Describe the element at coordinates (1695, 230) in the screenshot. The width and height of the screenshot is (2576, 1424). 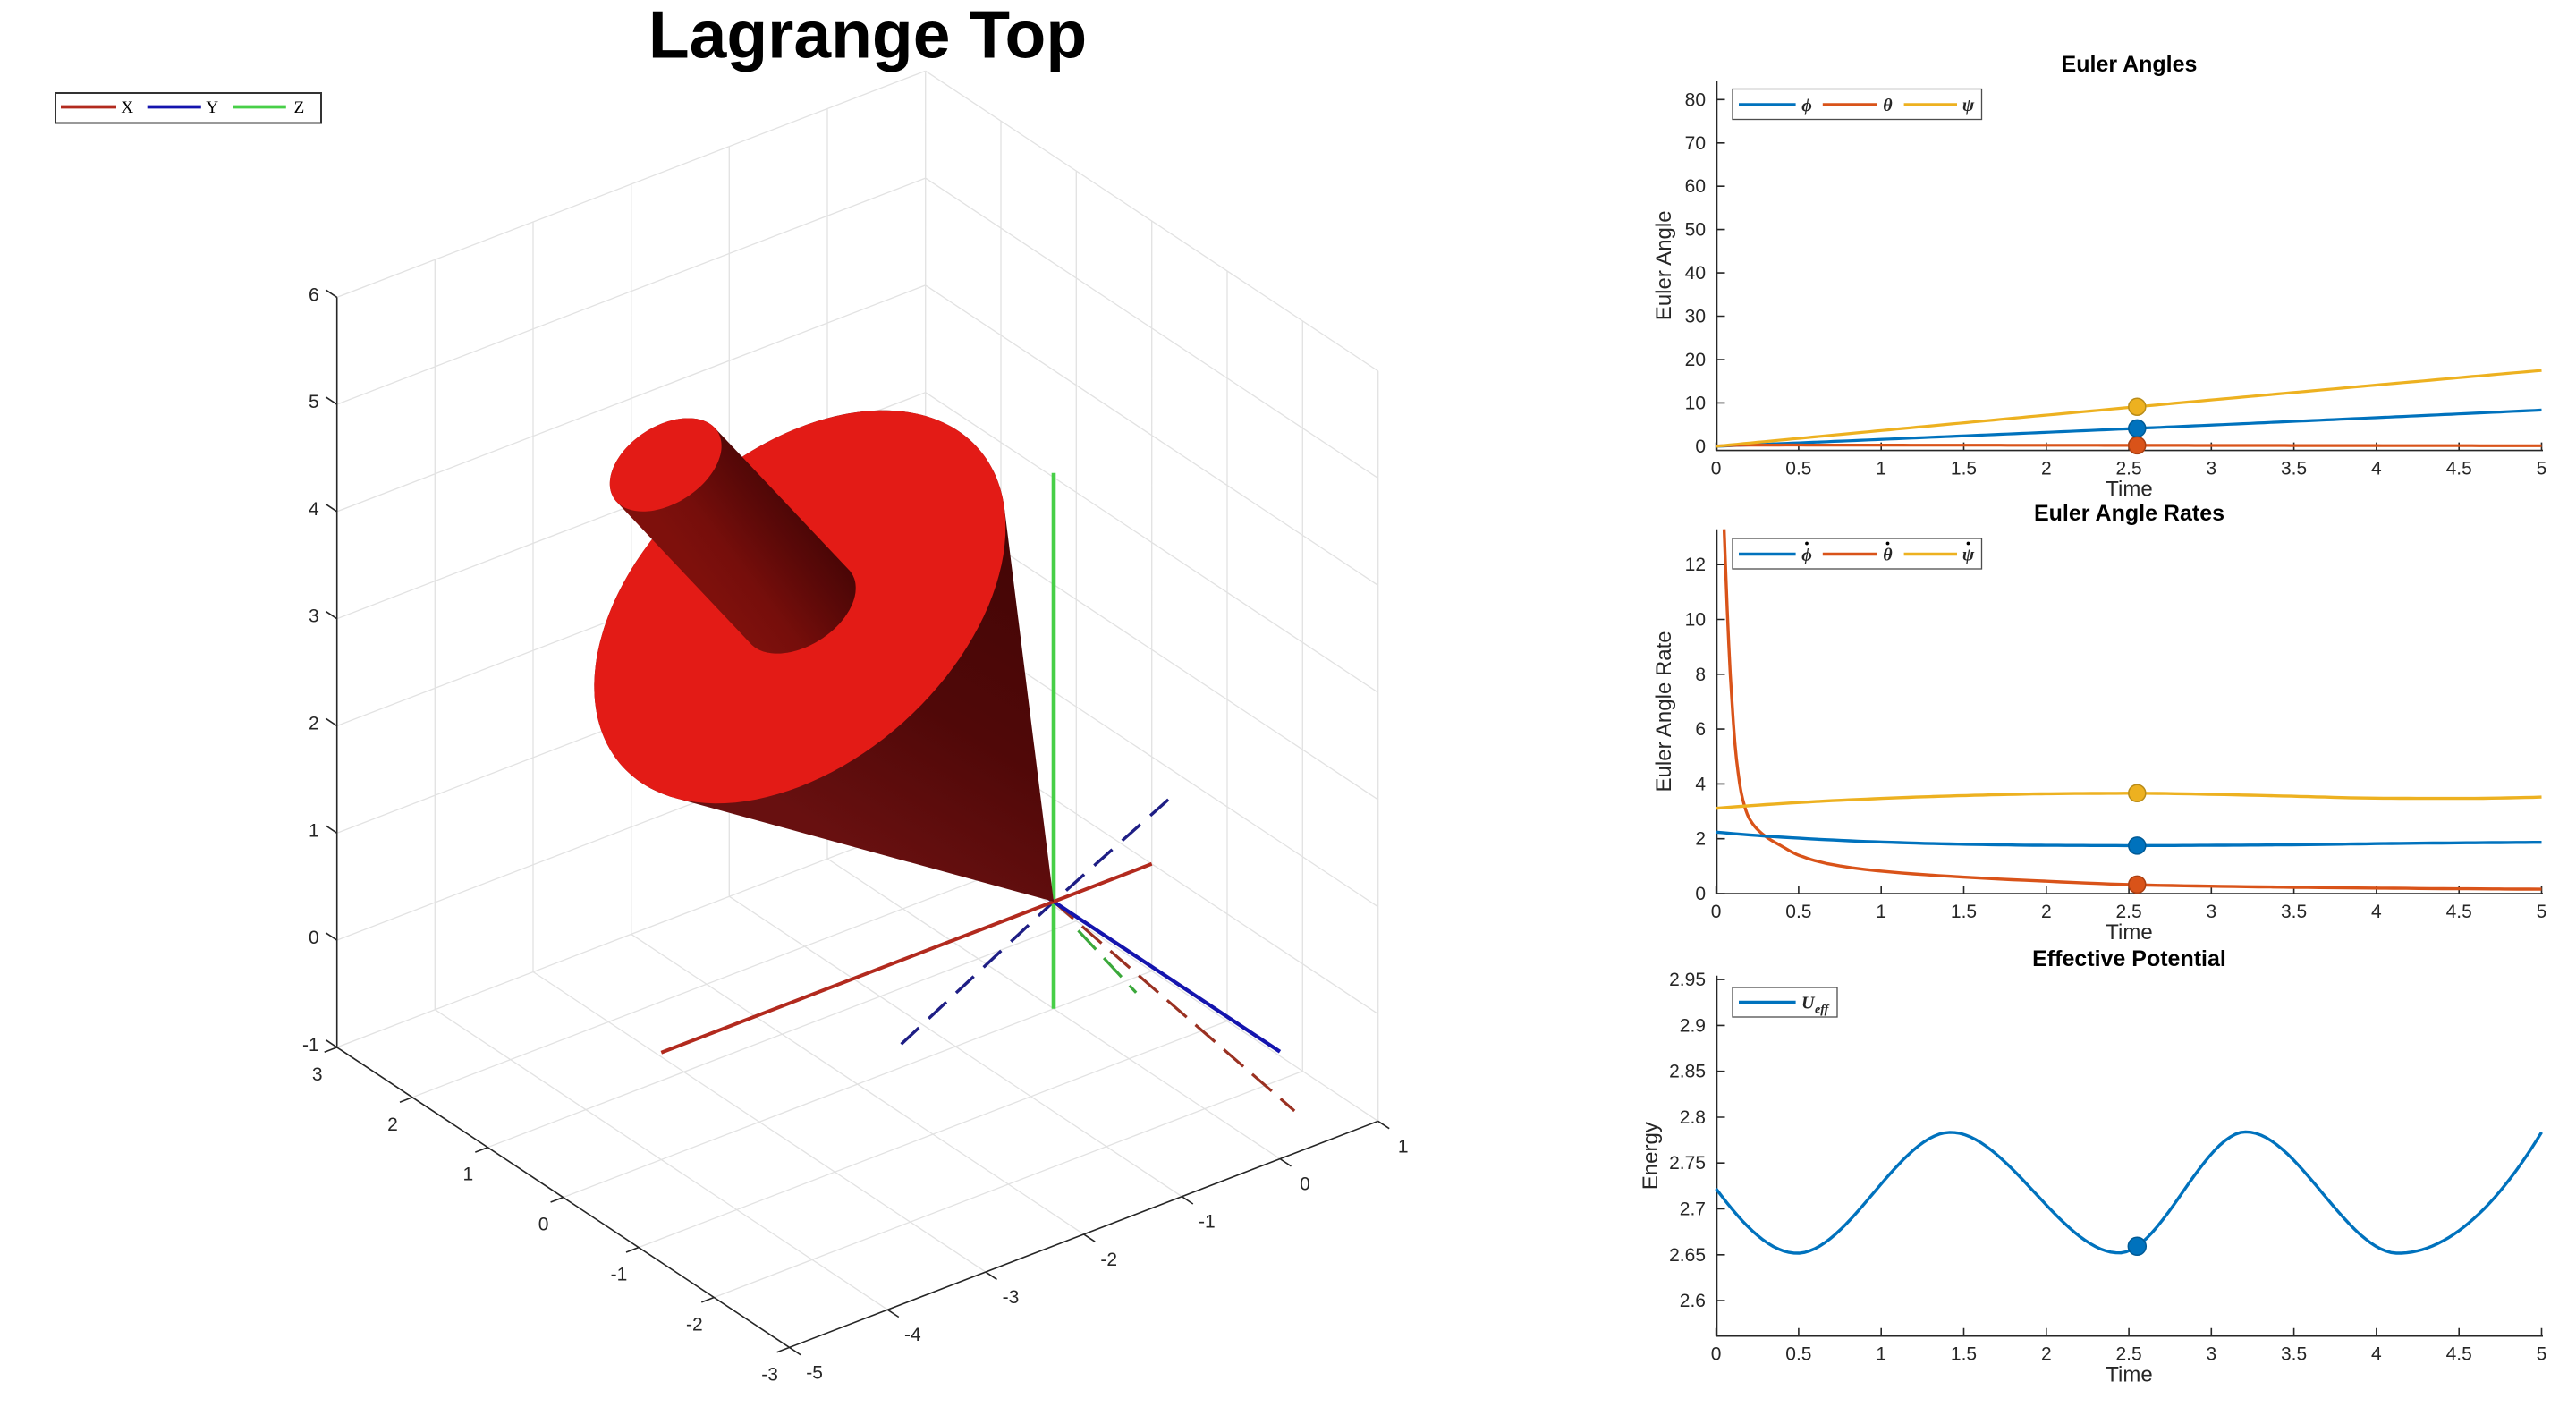
I see `svg-text: 50` at that location.